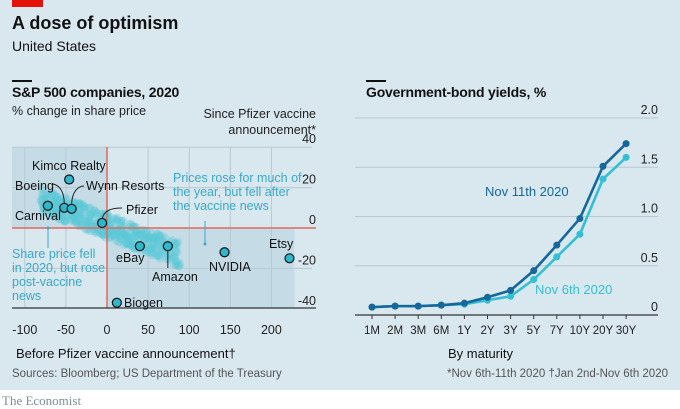 Image resolution: width=680 pixels, height=409 pixels. Describe the element at coordinates (418, 331) in the screenshot. I see `x-tick-label: 3M` at that location.